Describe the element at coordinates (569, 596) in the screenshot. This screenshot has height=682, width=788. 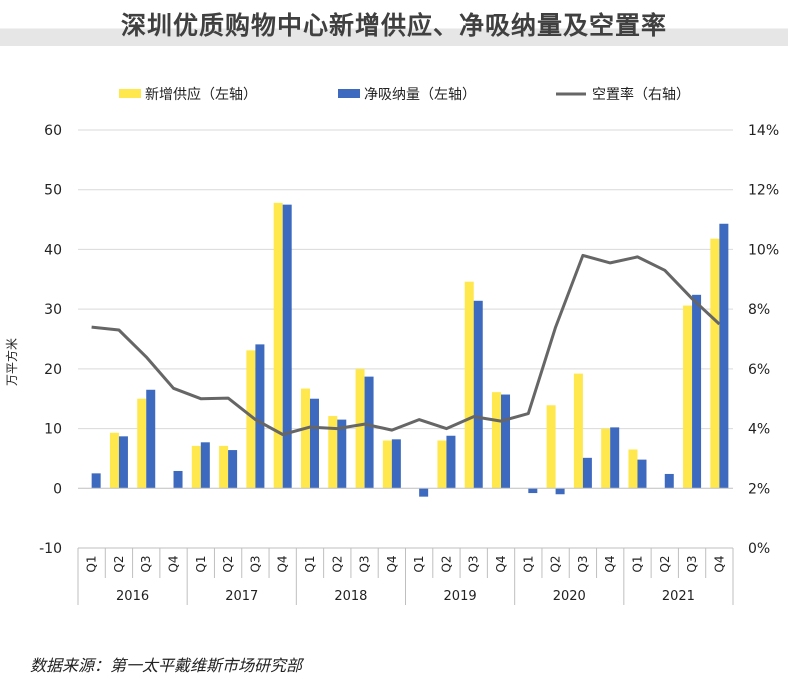
I see `year-label: 2020` at that location.